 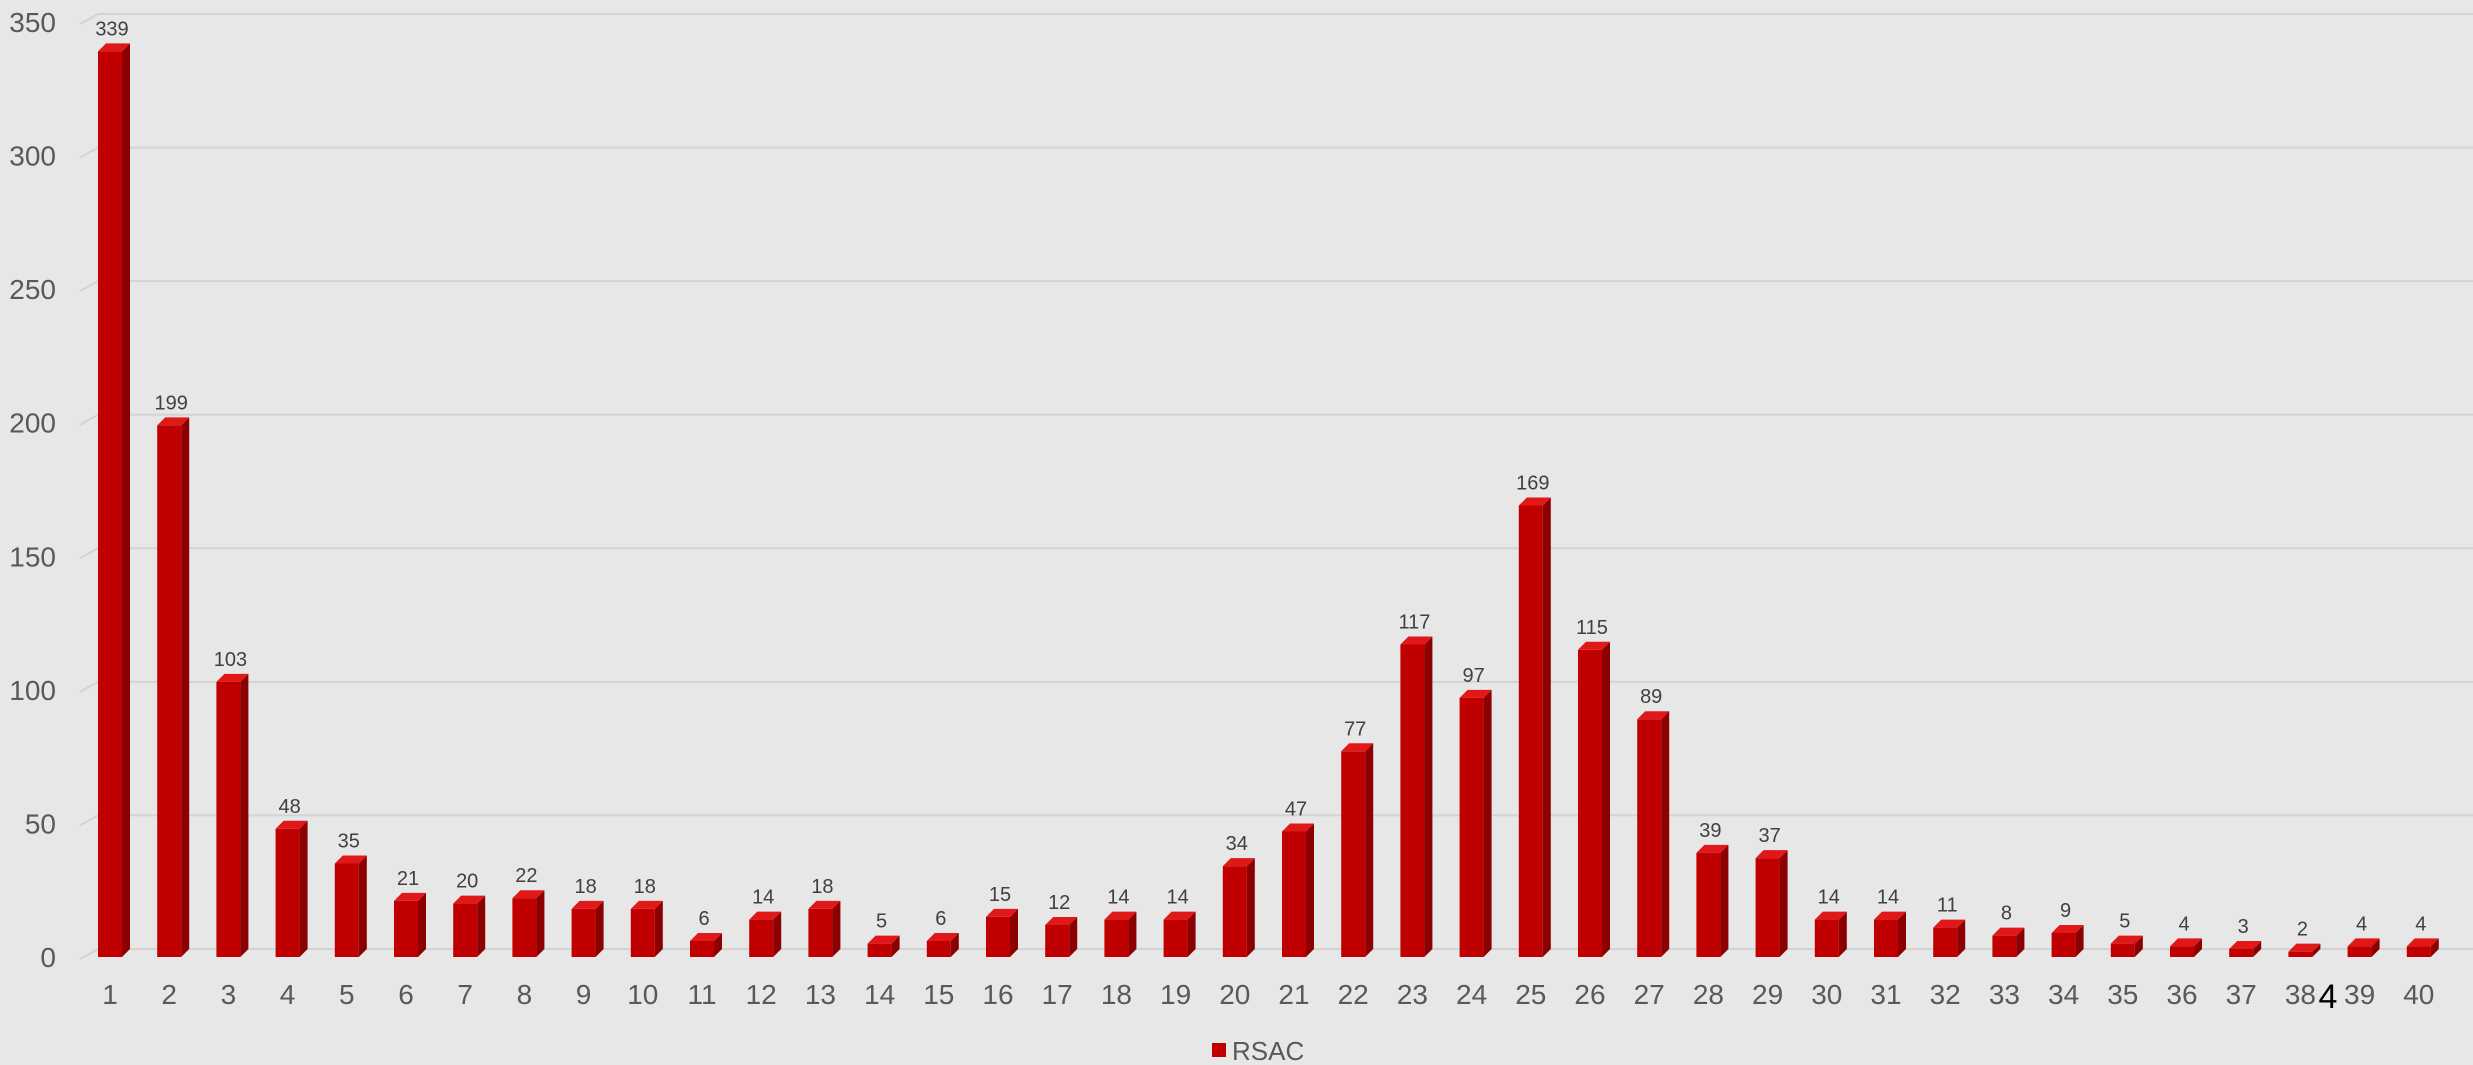 What do you see at coordinates (1767, 994) in the screenshot?
I see `x-tick-label-29: 29` at bounding box center [1767, 994].